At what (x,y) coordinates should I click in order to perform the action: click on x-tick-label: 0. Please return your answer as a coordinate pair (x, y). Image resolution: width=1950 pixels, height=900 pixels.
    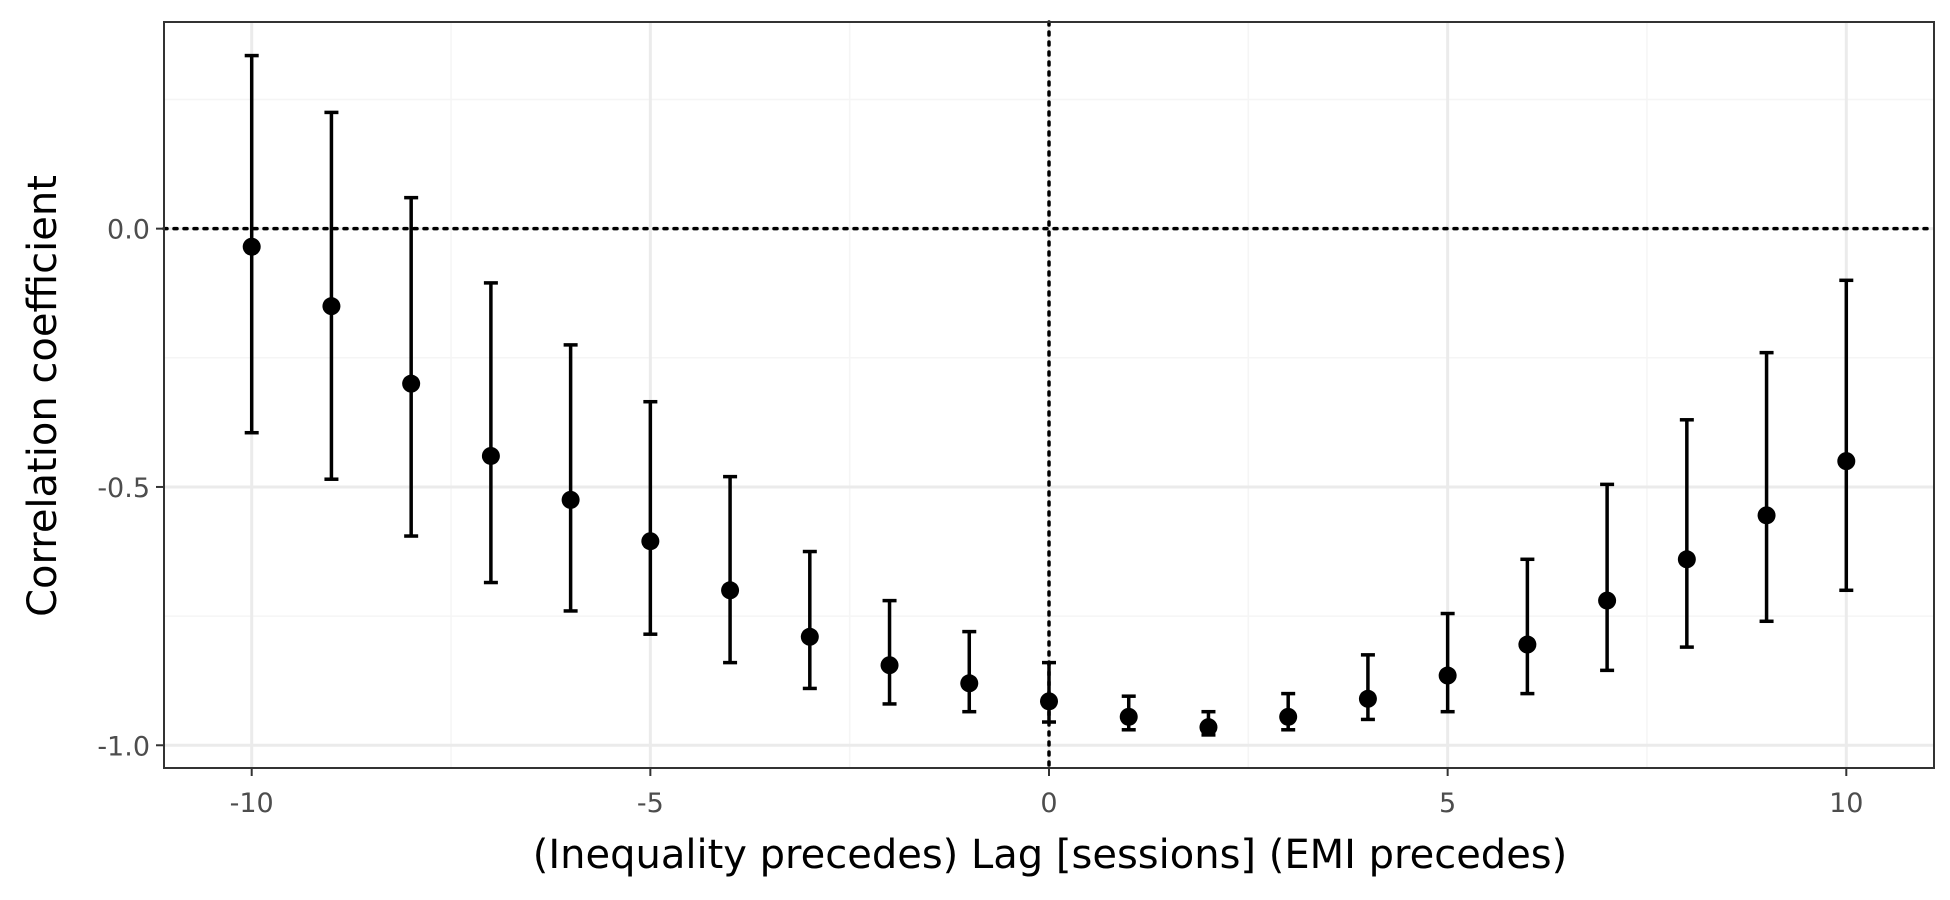
    Looking at the image, I should click on (1048, 803).